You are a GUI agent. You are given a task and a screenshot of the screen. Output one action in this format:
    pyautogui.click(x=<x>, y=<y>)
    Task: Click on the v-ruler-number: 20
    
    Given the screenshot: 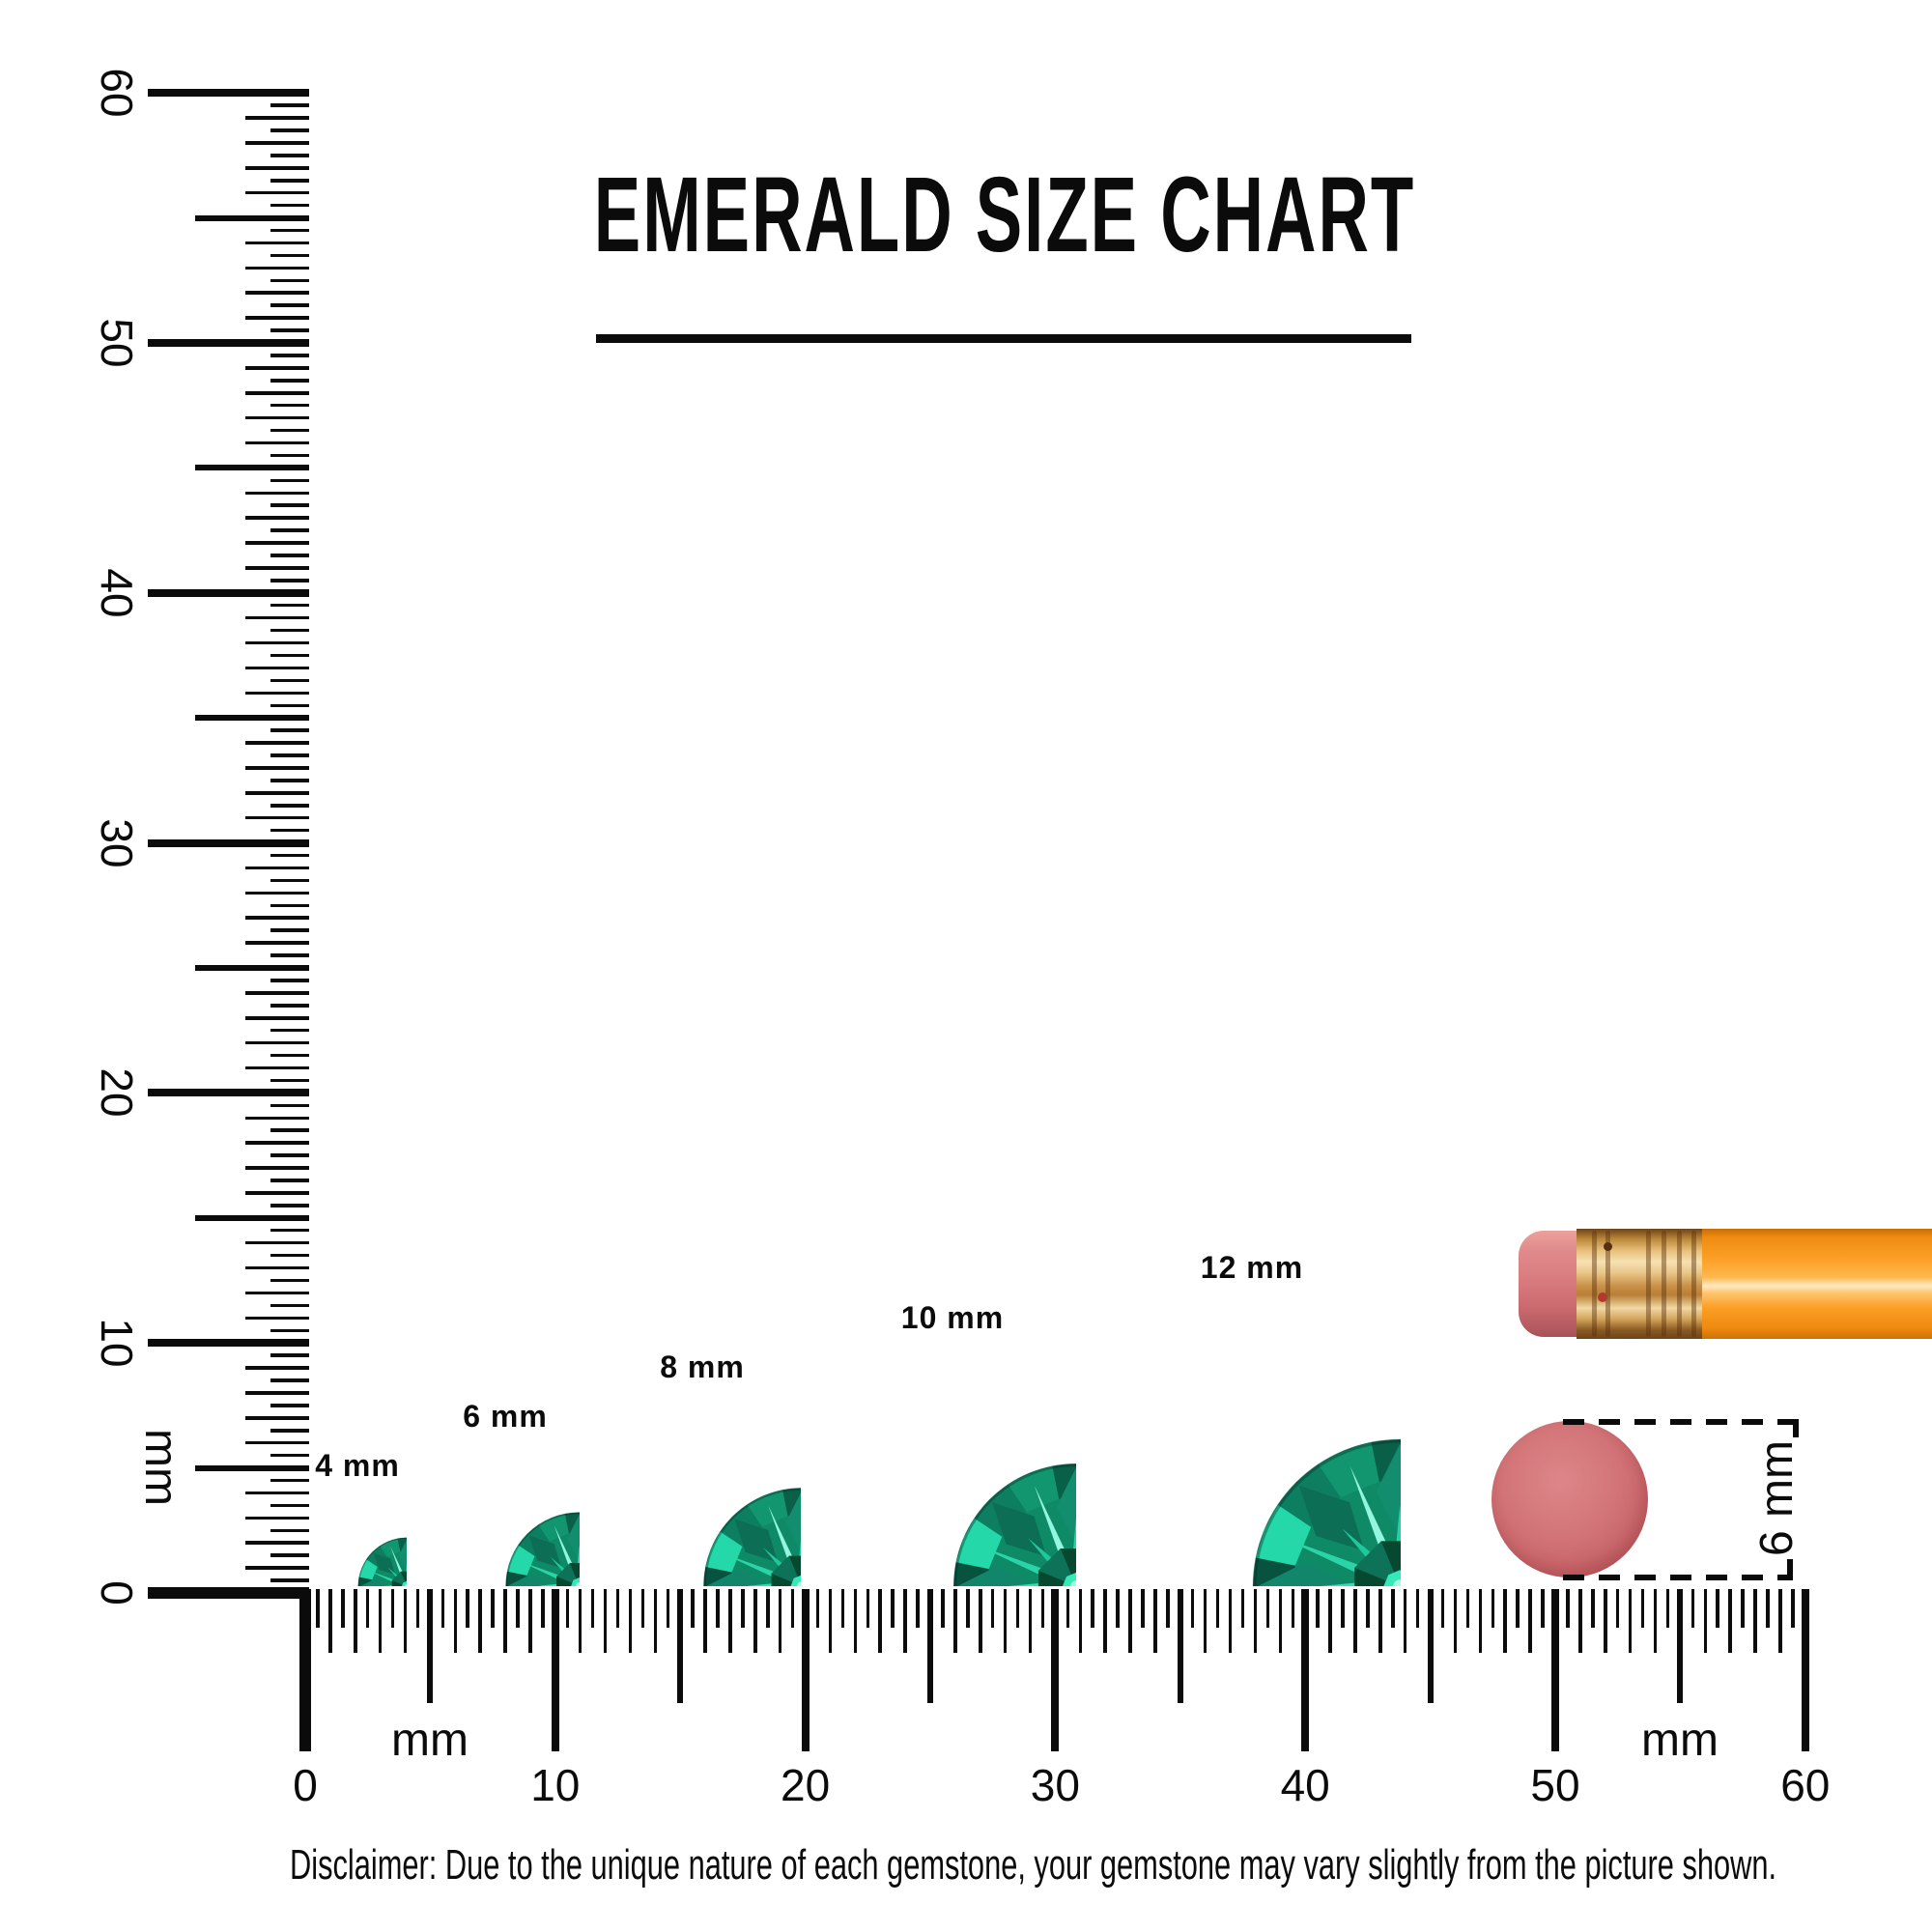 What is the action you would take?
    pyautogui.click(x=117, y=1092)
    